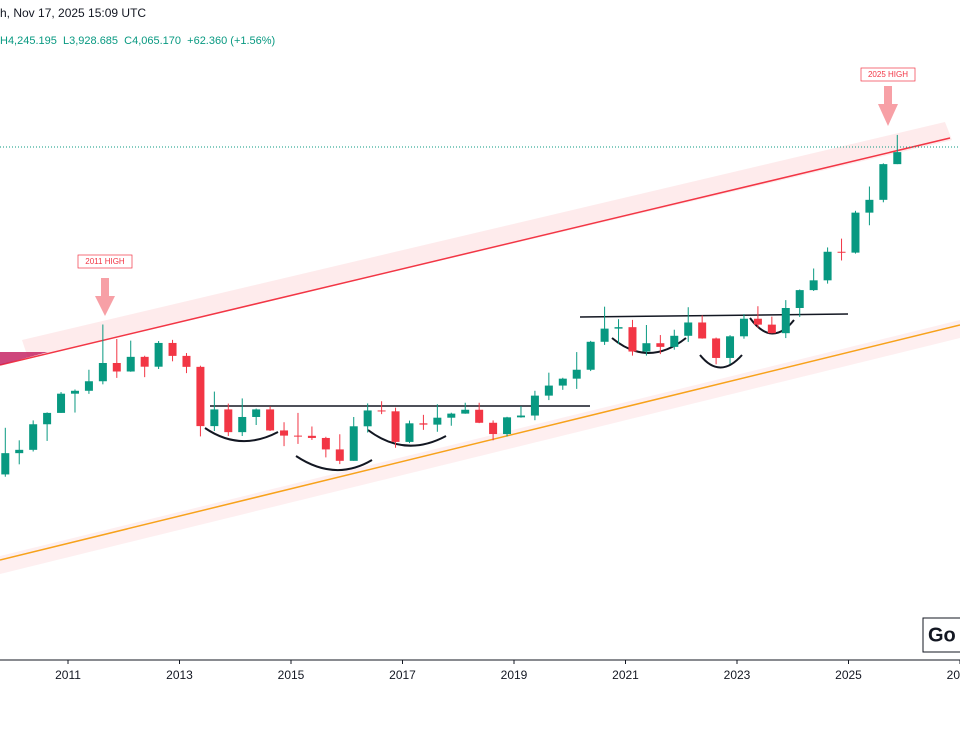 The height and width of the screenshot is (750, 960). What do you see at coordinates (68, 675) in the screenshot?
I see `x-tick-label: 2011` at bounding box center [68, 675].